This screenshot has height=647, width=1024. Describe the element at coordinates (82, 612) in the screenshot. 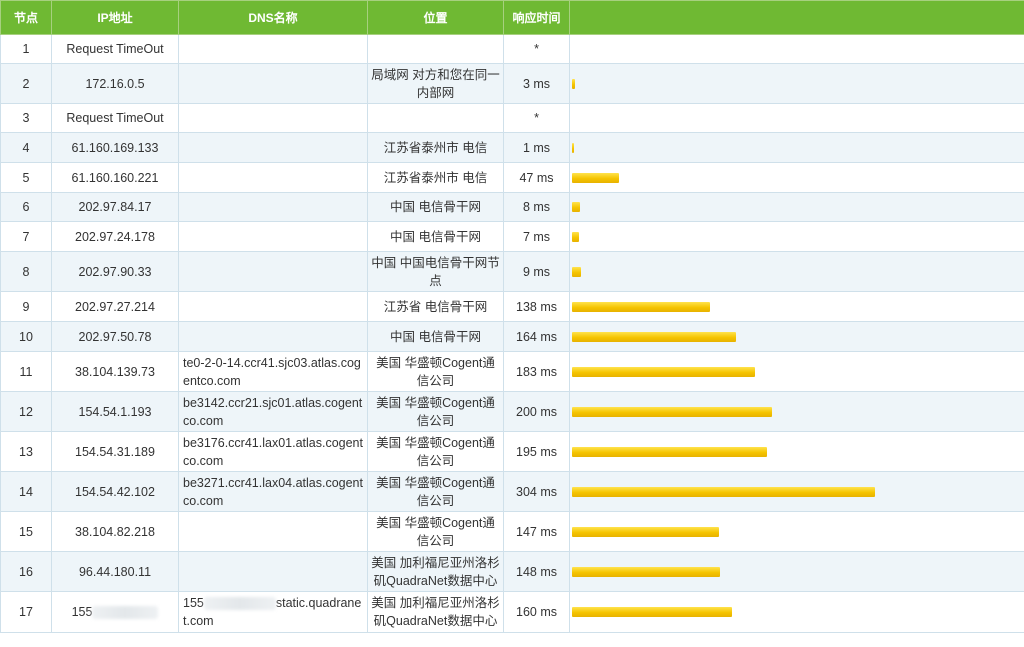

I see `ip-text: 155` at that location.